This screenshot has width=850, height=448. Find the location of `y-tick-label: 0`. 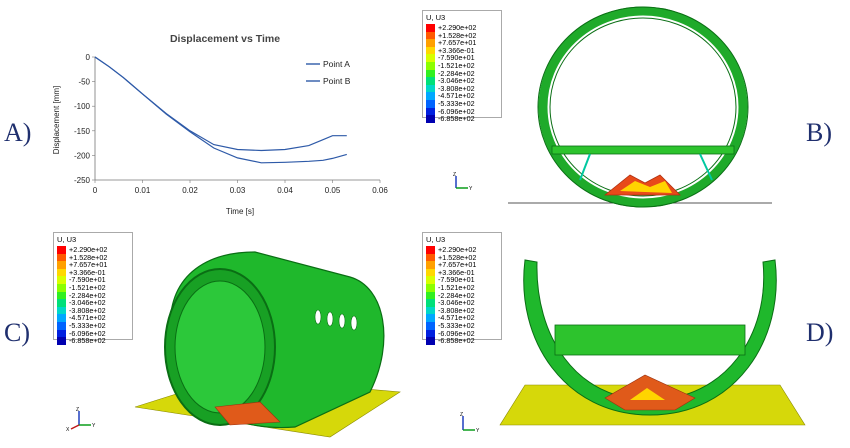

y-tick-label: 0 is located at coordinates (88, 57).